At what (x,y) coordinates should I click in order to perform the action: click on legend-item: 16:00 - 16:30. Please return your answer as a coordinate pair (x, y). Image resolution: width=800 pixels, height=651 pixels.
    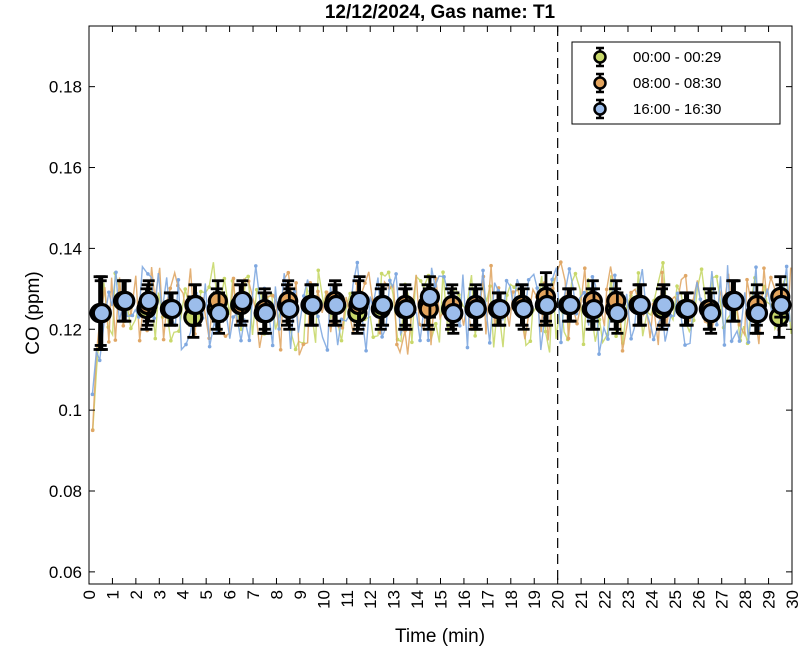
    Looking at the image, I should click on (657, 109).